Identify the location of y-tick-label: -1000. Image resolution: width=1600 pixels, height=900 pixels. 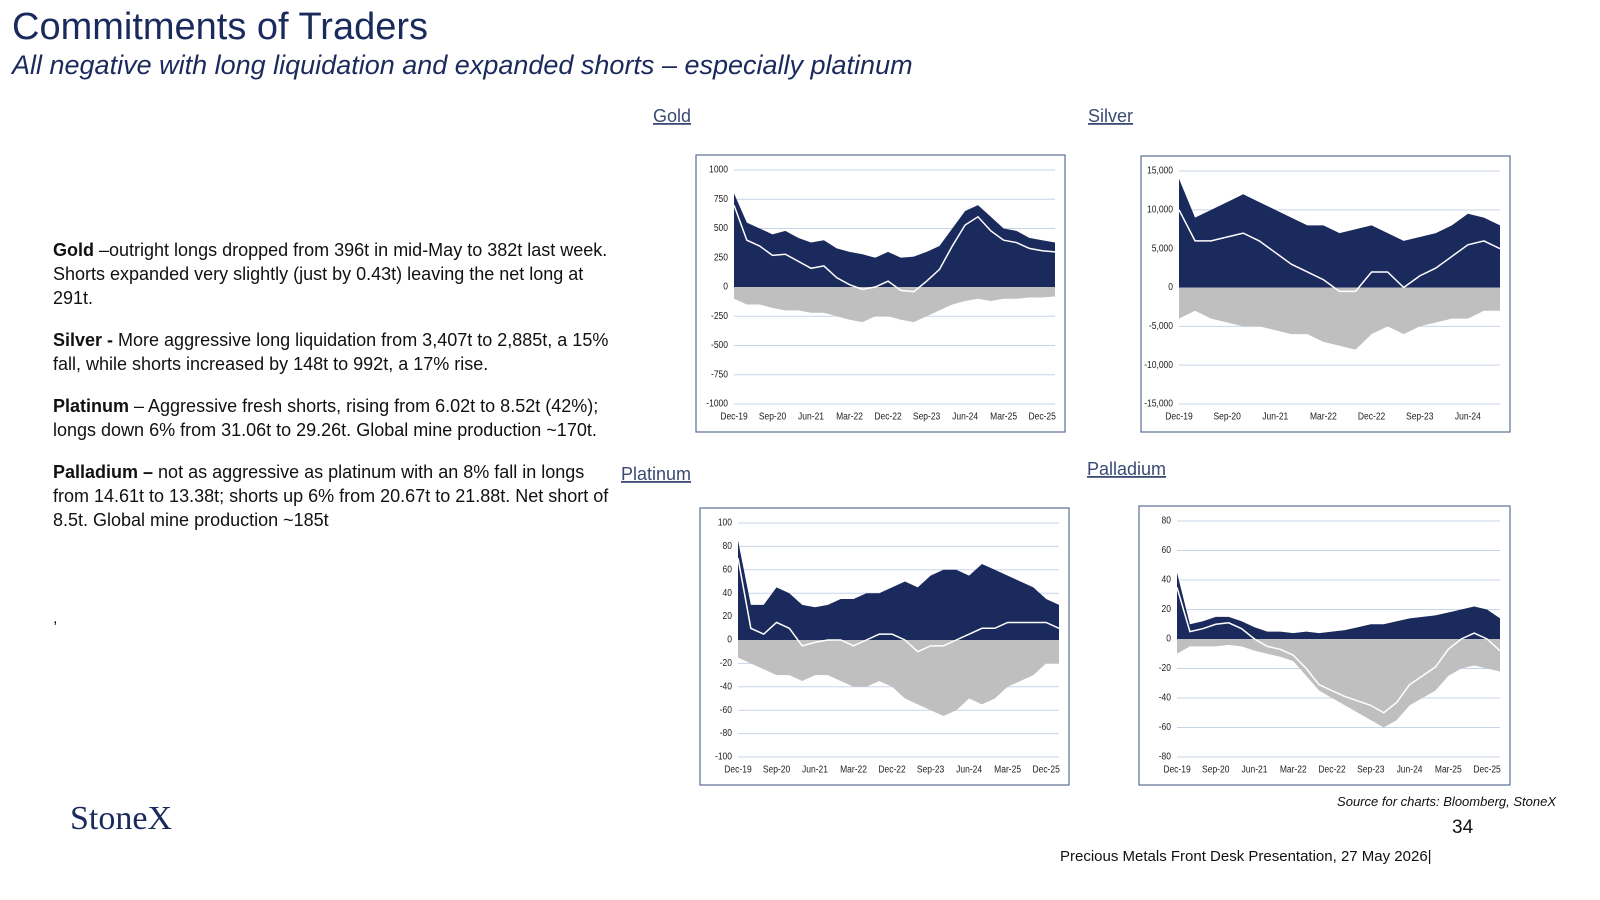
(717, 403).